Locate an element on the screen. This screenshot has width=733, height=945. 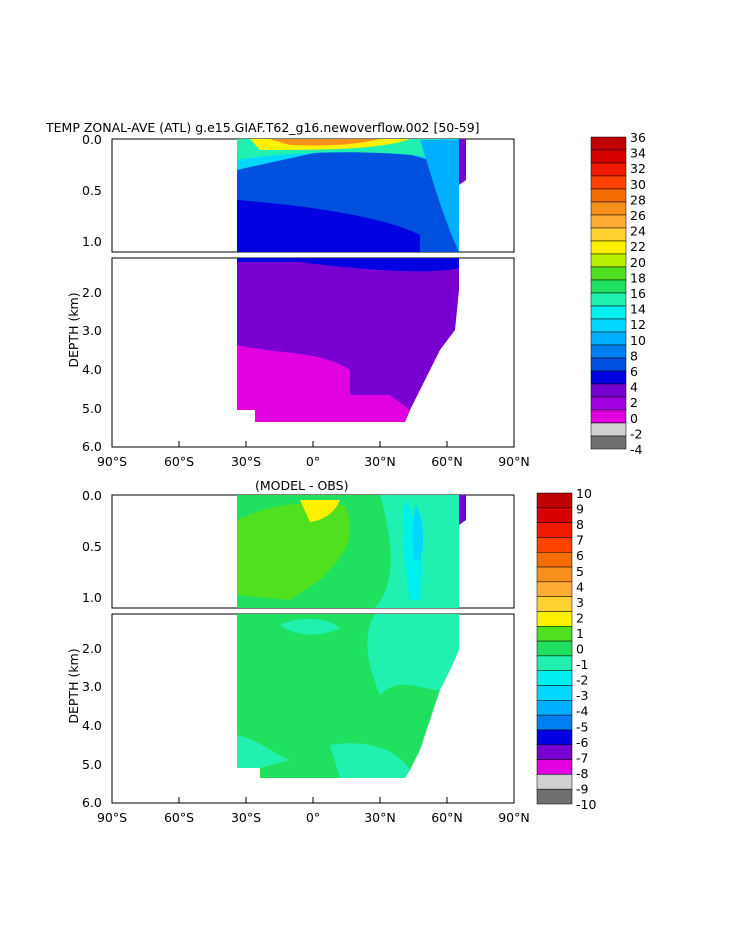
colorbar-label: 36 is located at coordinates (638, 137).